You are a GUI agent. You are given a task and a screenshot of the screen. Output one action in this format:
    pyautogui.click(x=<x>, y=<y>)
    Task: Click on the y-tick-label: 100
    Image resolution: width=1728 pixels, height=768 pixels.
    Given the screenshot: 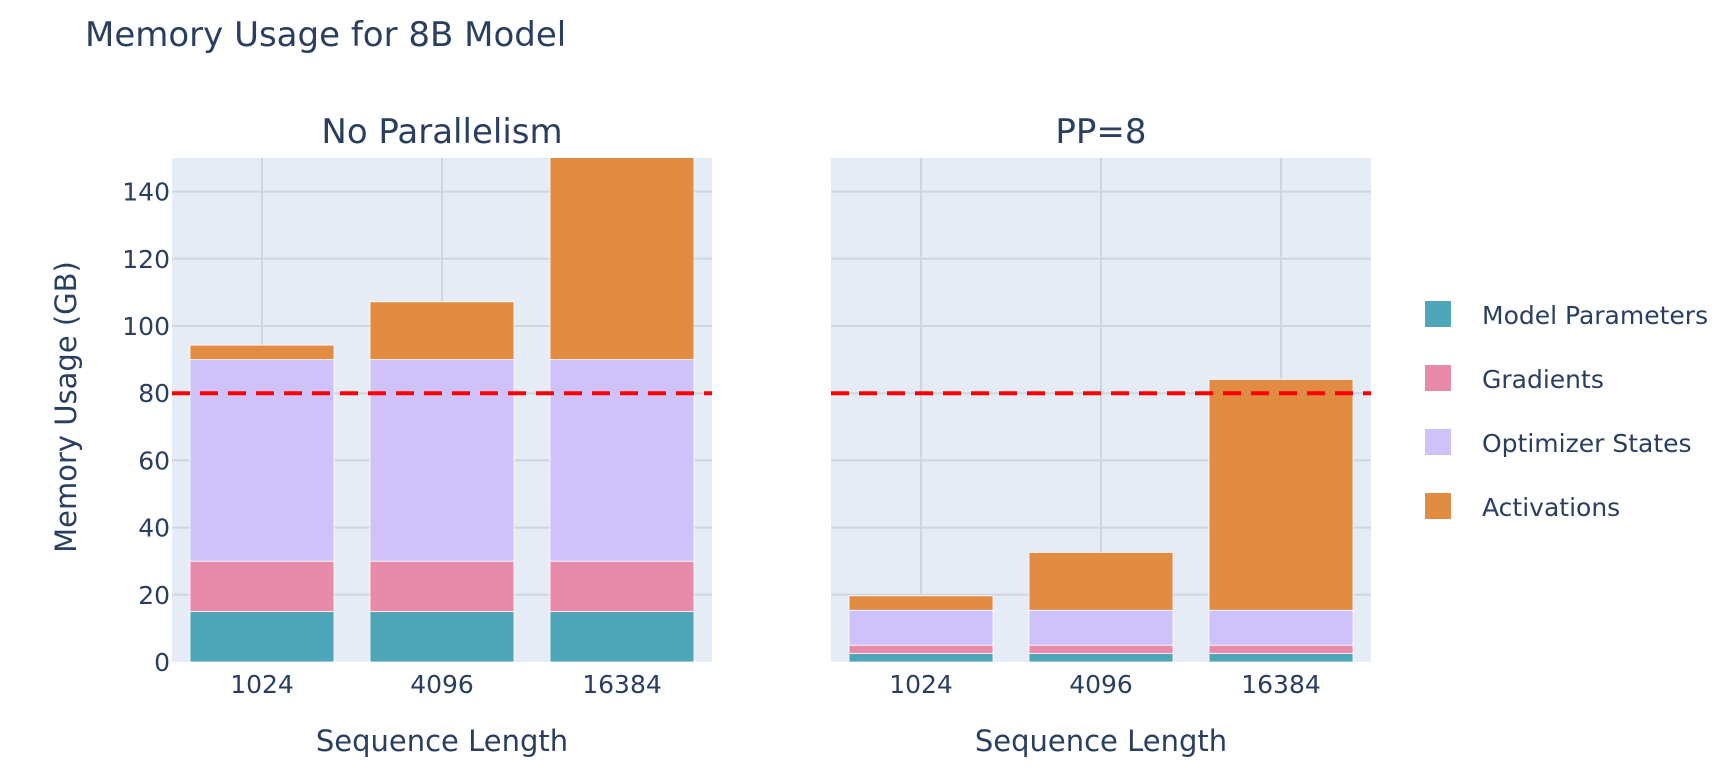 What is the action you would take?
    pyautogui.click(x=146, y=326)
    